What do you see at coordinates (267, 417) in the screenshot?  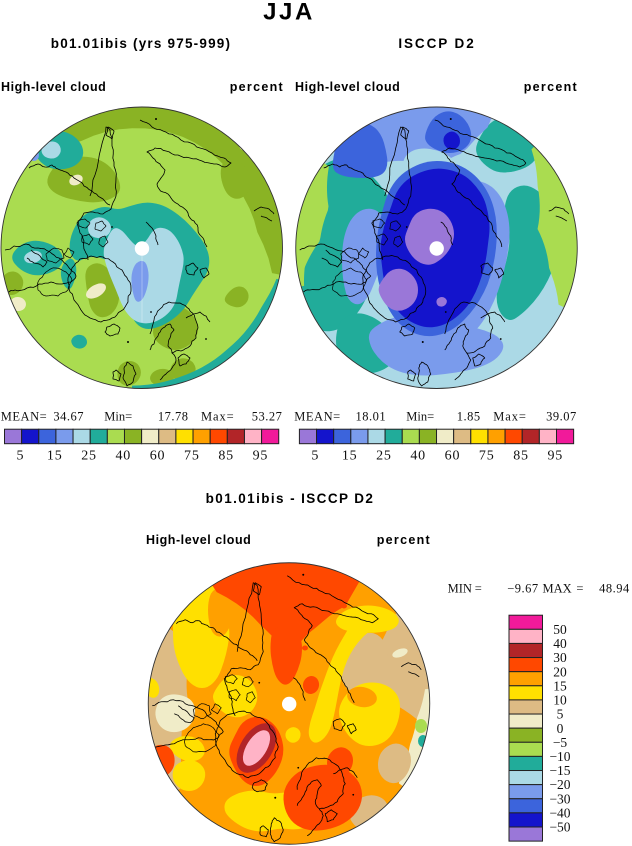 I see `svg-text: 53.27` at bounding box center [267, 417].